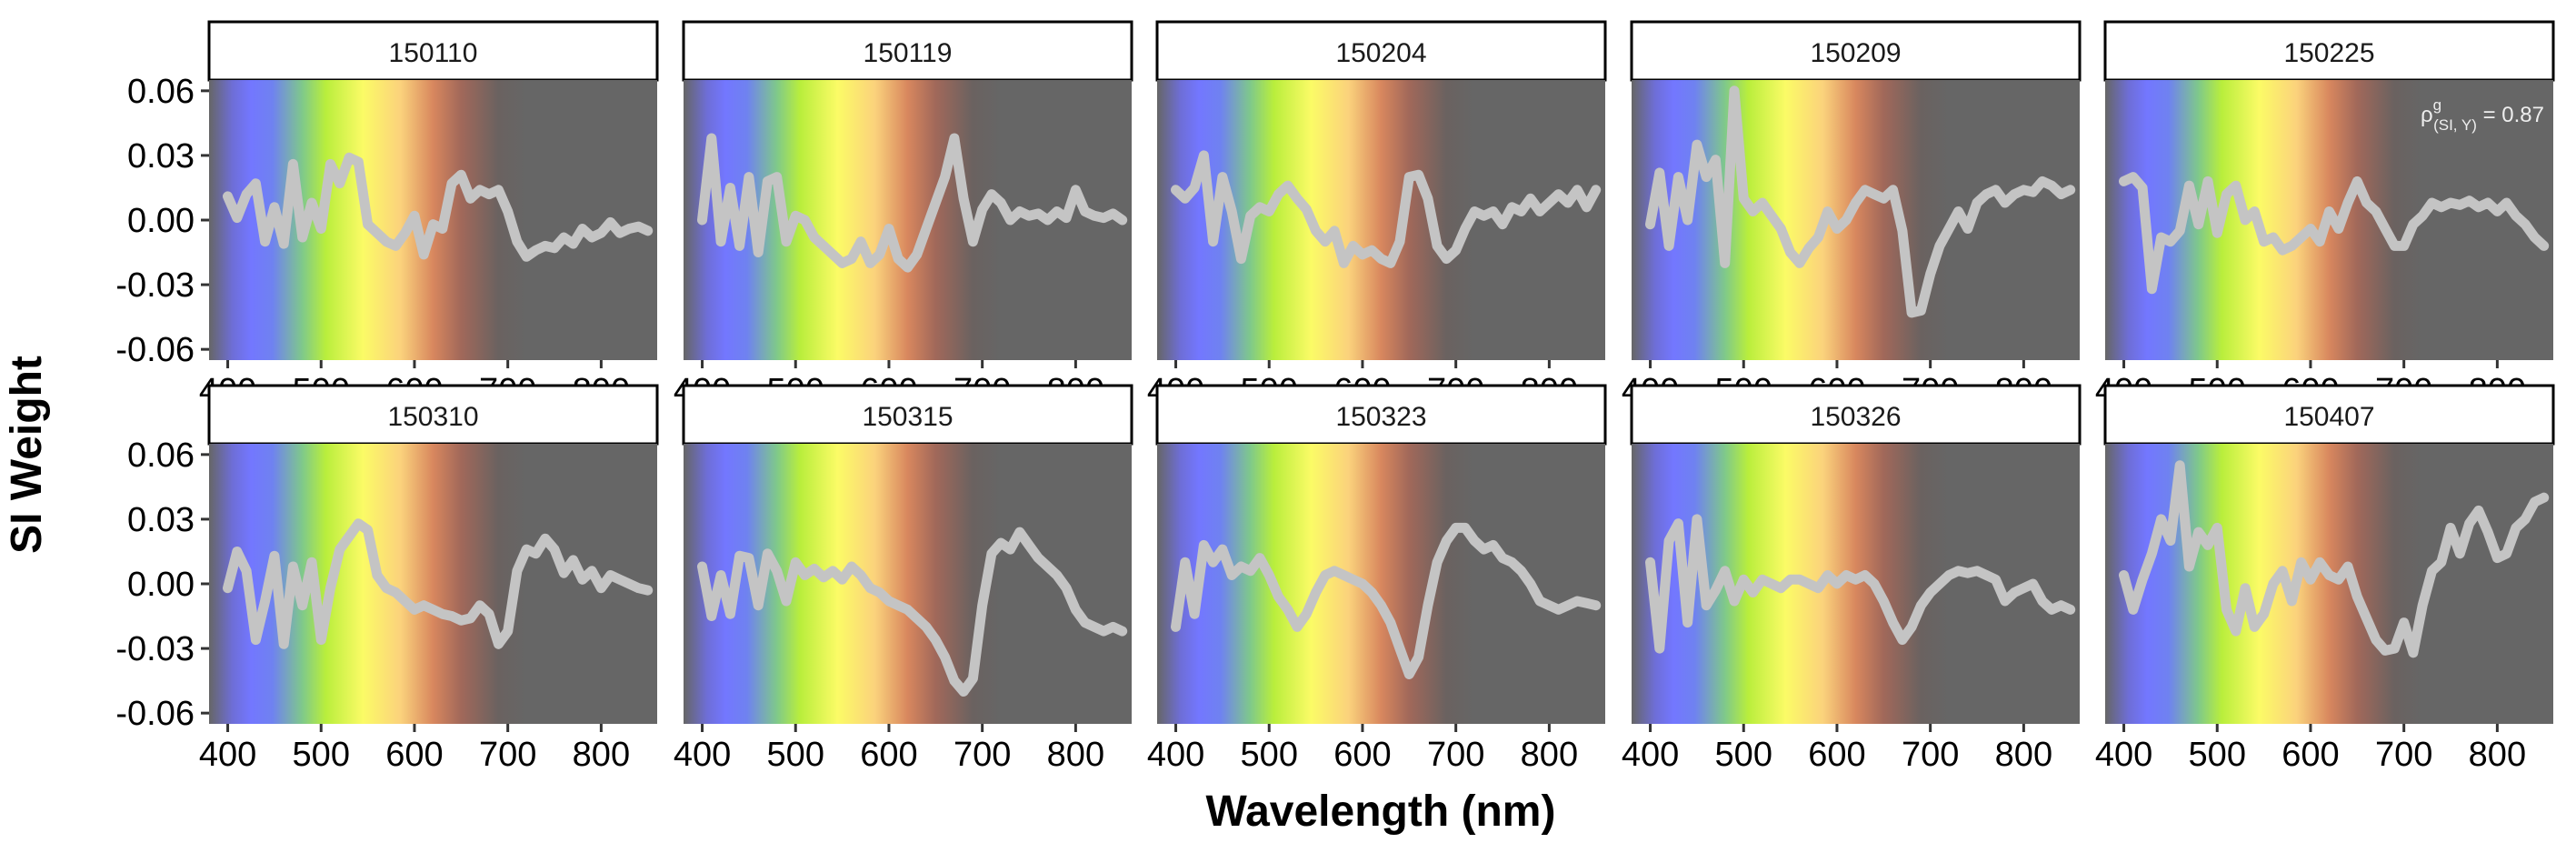 This screenshot has height=863, width=2576. What do you see at coordinates (2328, 53) in the screenshot?
I see `panel-strip-label: 150225` at bounding box center [2328, 53].